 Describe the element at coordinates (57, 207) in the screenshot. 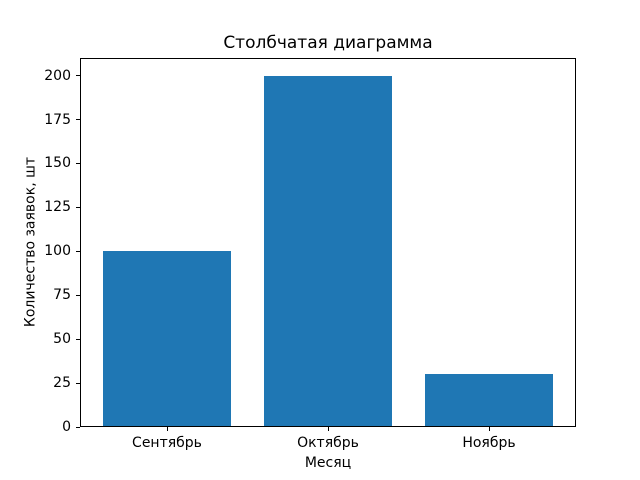

I see `y-tick-label: 125` at that location.